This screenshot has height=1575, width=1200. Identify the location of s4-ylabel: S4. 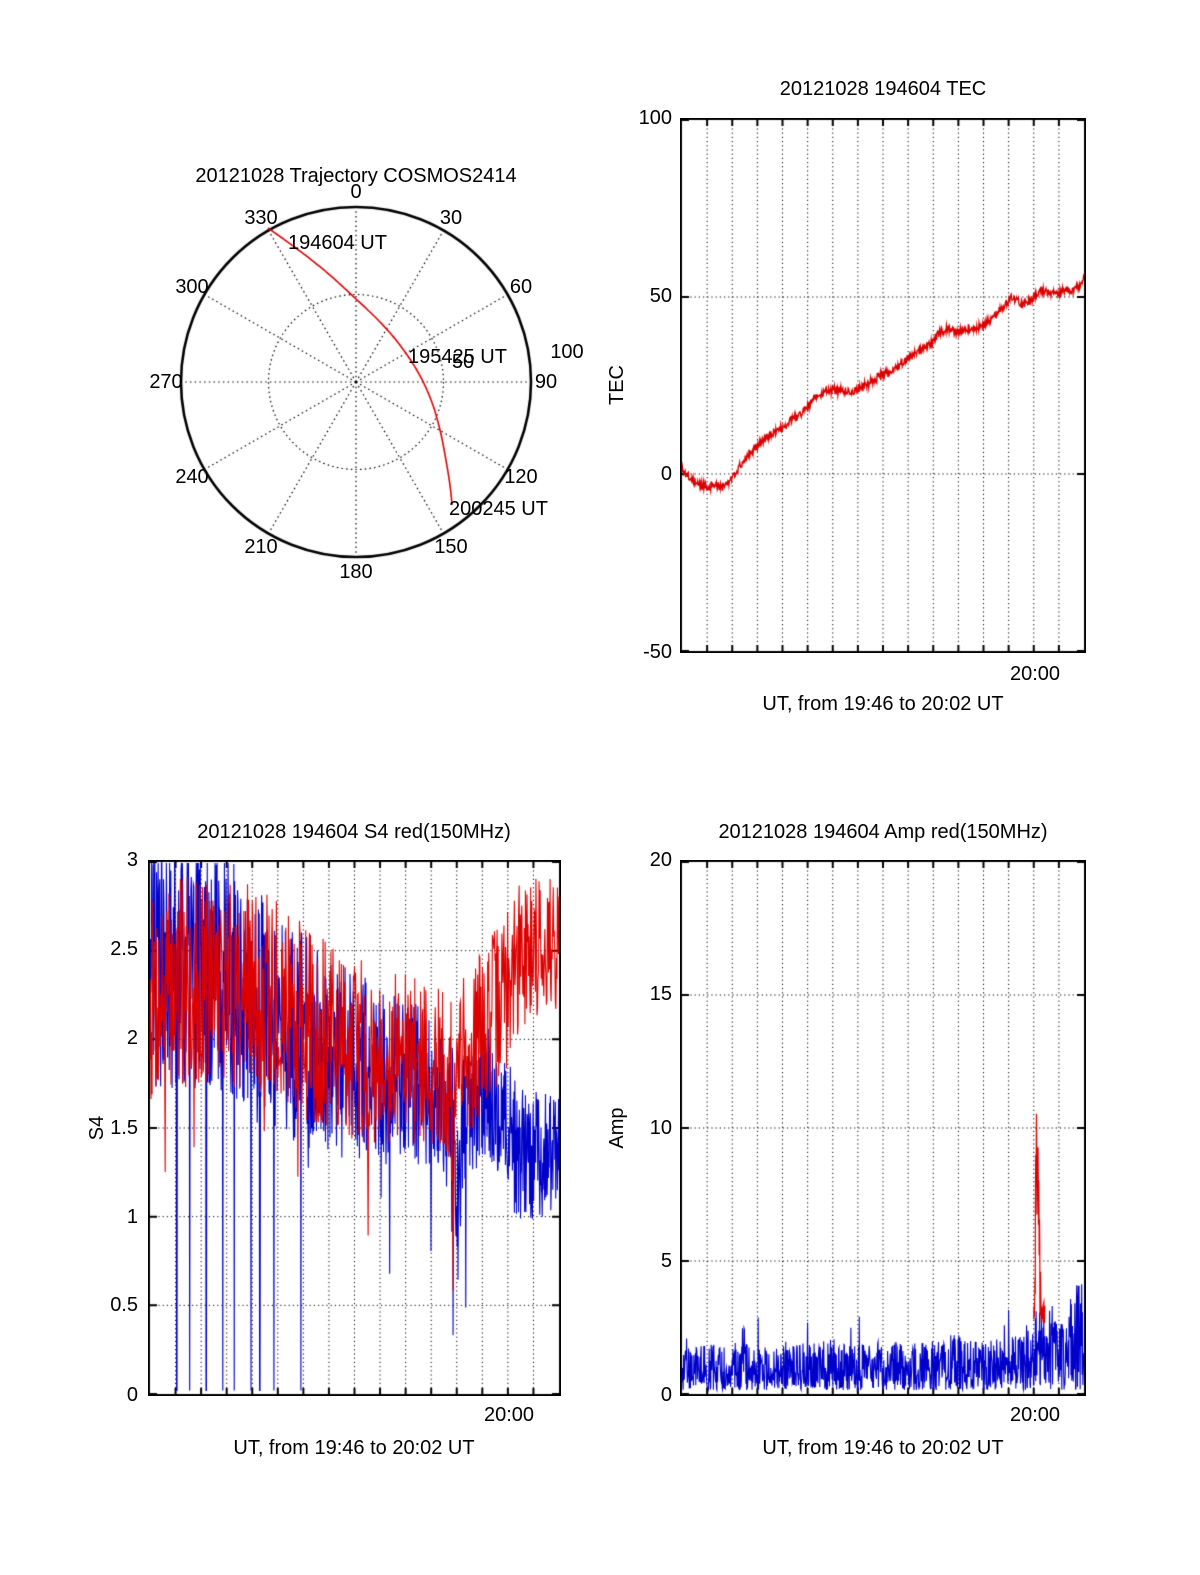
(97, 1128).